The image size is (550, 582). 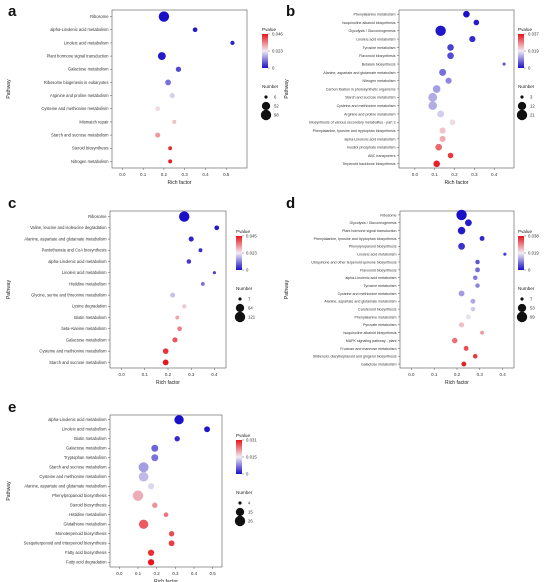 I want to click on pathway-label: Pyruvate metabolism, so click(x=380, y=325).